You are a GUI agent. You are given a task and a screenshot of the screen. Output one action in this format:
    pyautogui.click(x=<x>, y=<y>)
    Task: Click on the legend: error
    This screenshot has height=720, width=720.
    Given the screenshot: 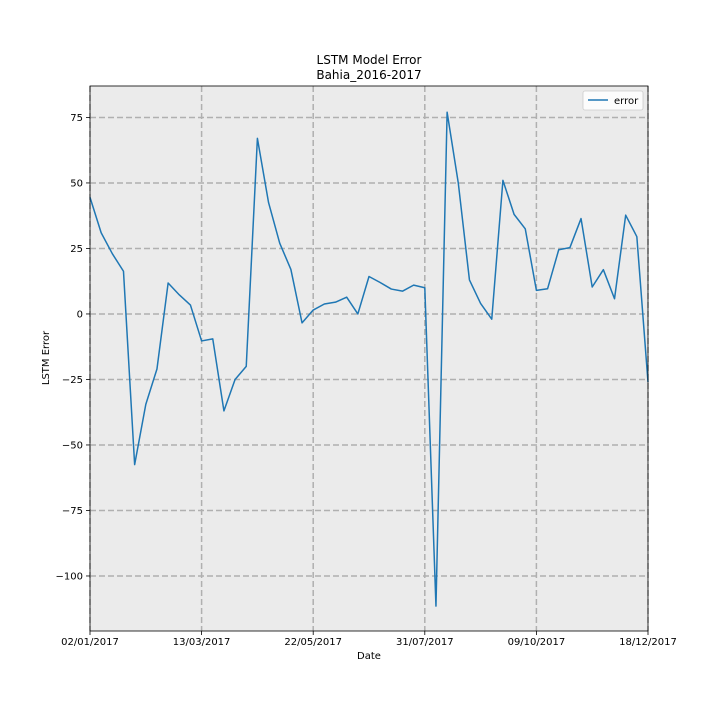 What is the action you would take?
    pyautogui.click(x=613, y=100)
    